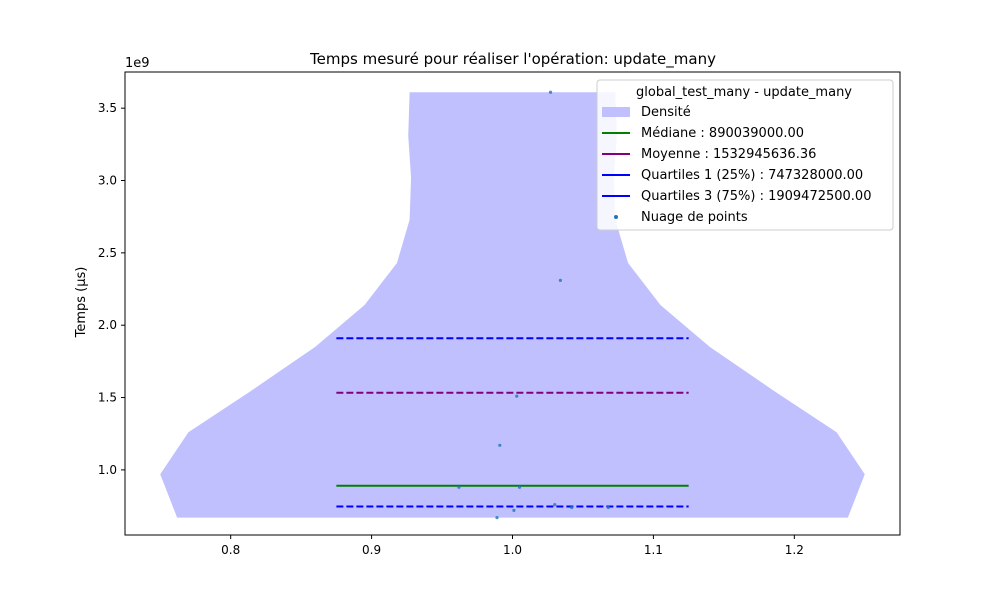 Image resolution: width=1000 pixels, height=600 pixels. I want to click on legend-title: global_test_many - update_many, so click(744, 92).